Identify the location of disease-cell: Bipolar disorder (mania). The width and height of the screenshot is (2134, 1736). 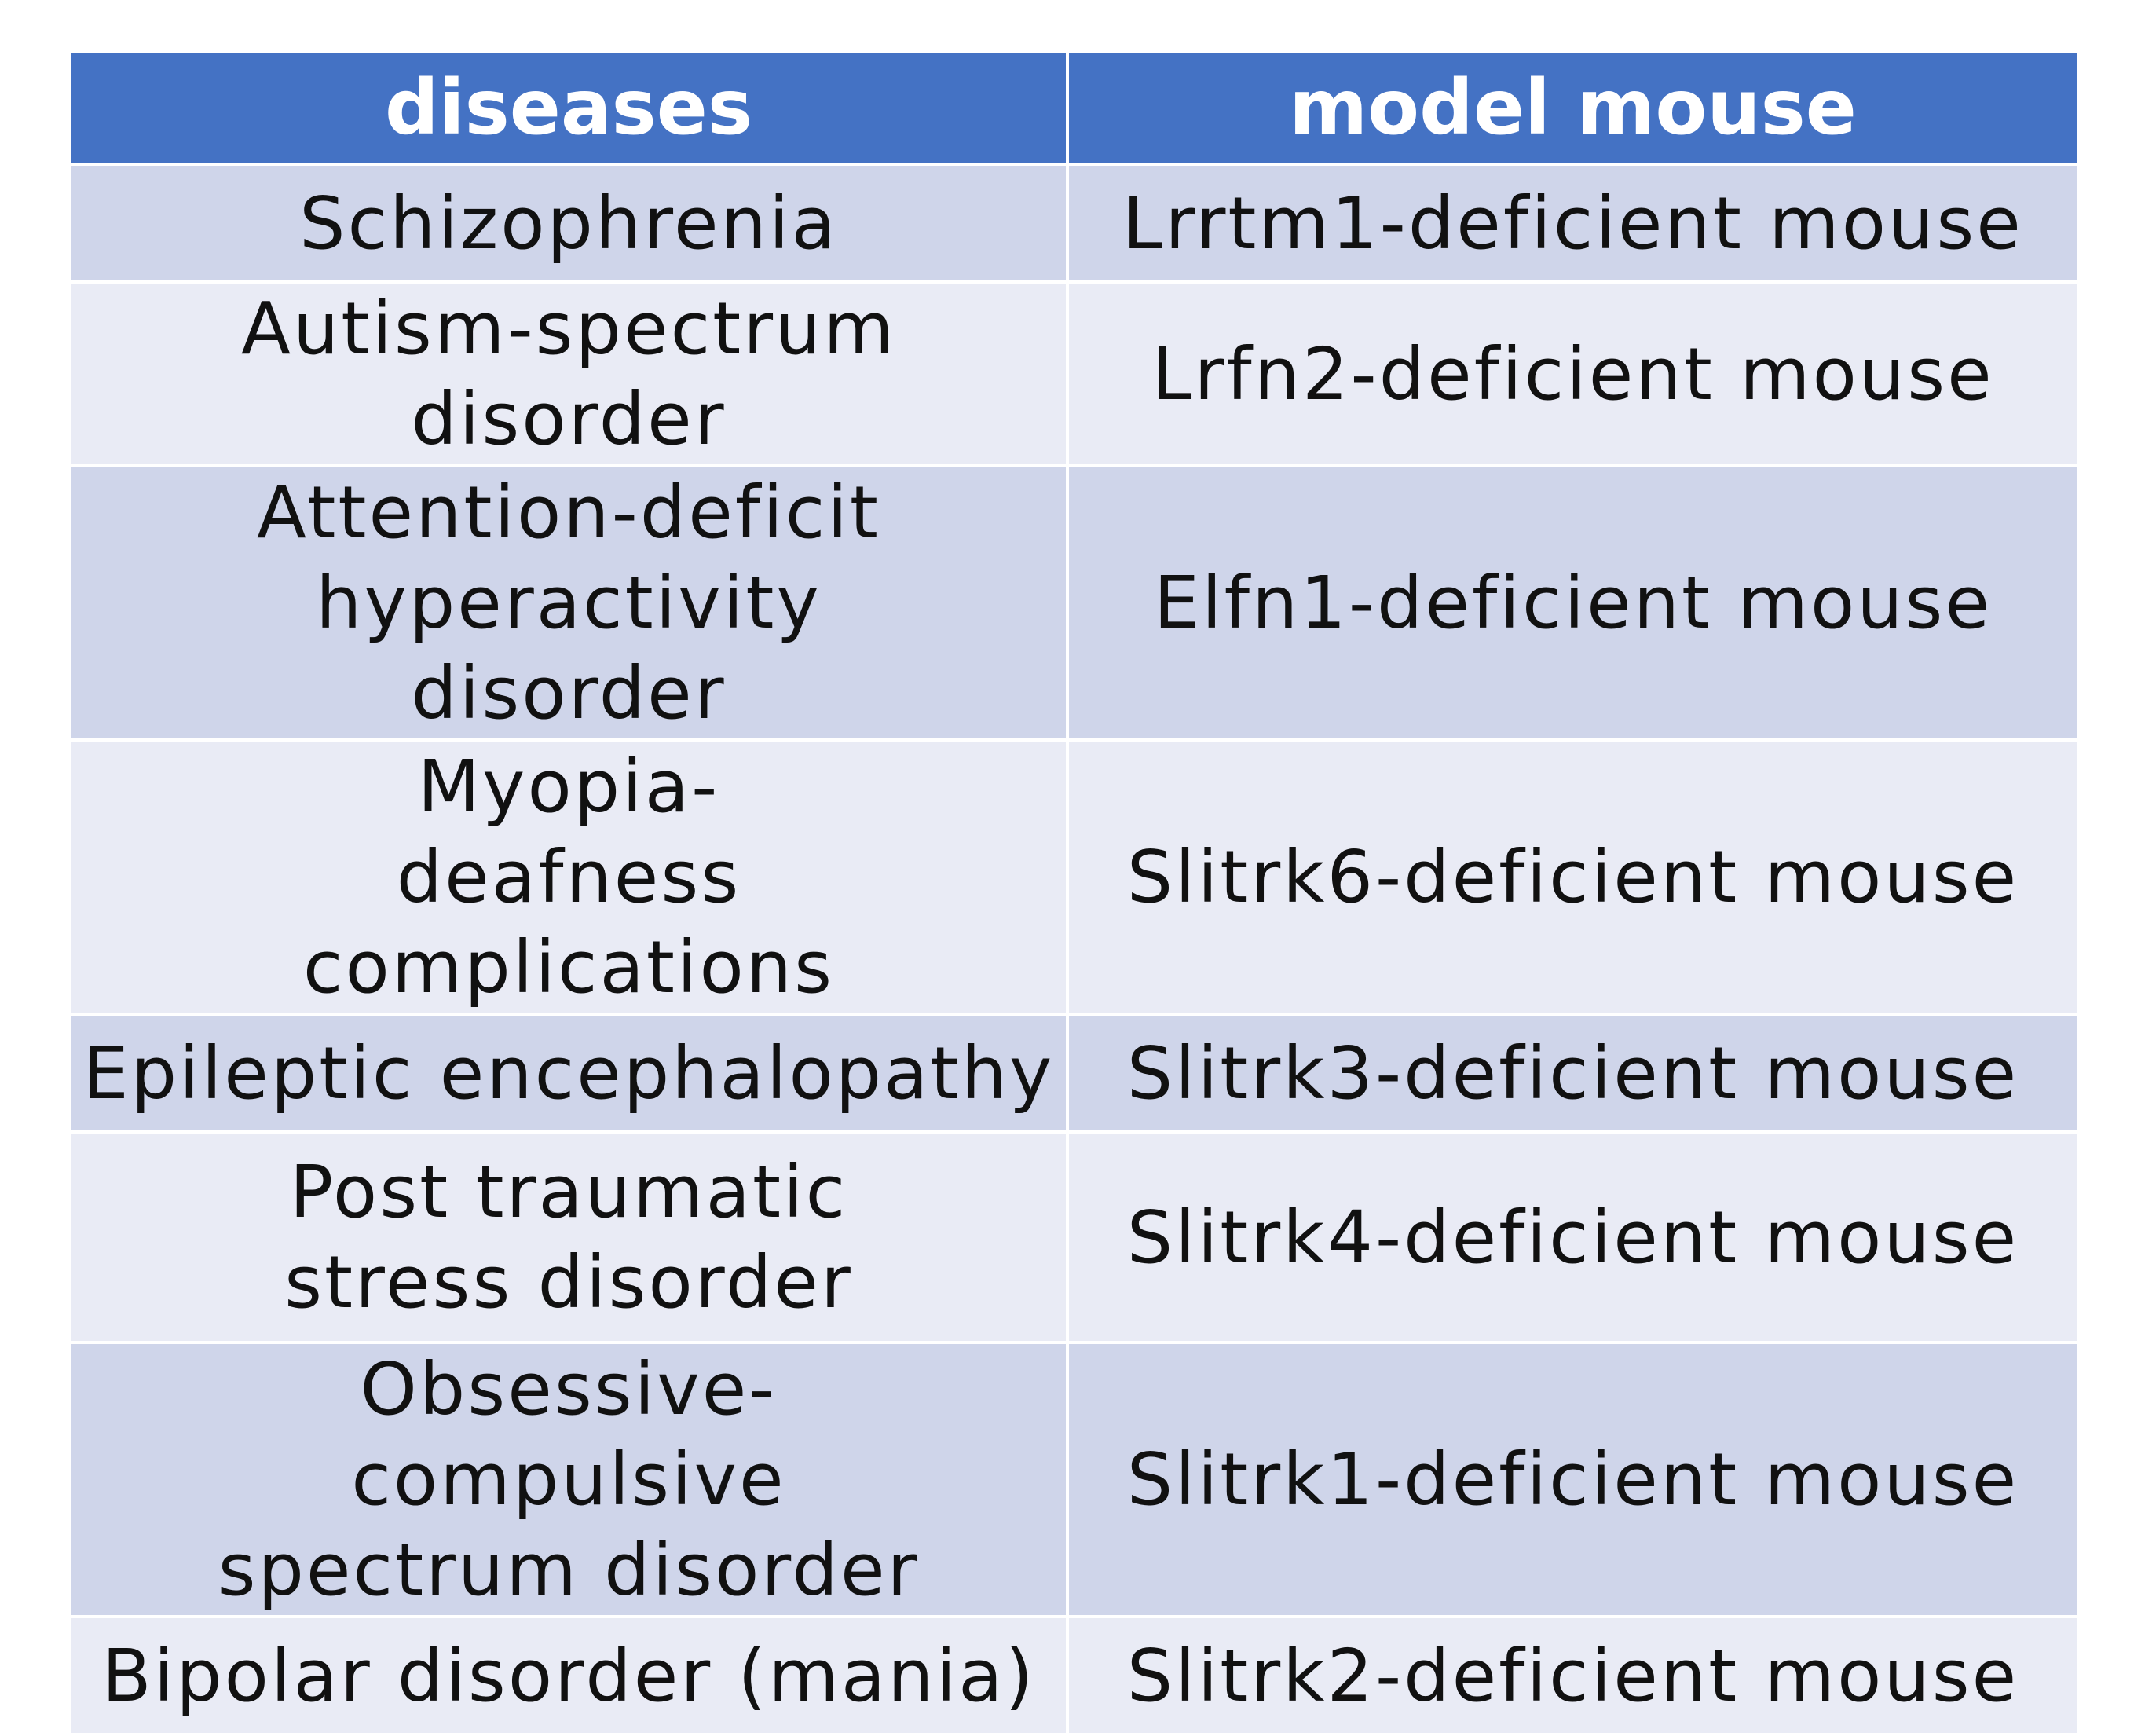
(568, 1675).